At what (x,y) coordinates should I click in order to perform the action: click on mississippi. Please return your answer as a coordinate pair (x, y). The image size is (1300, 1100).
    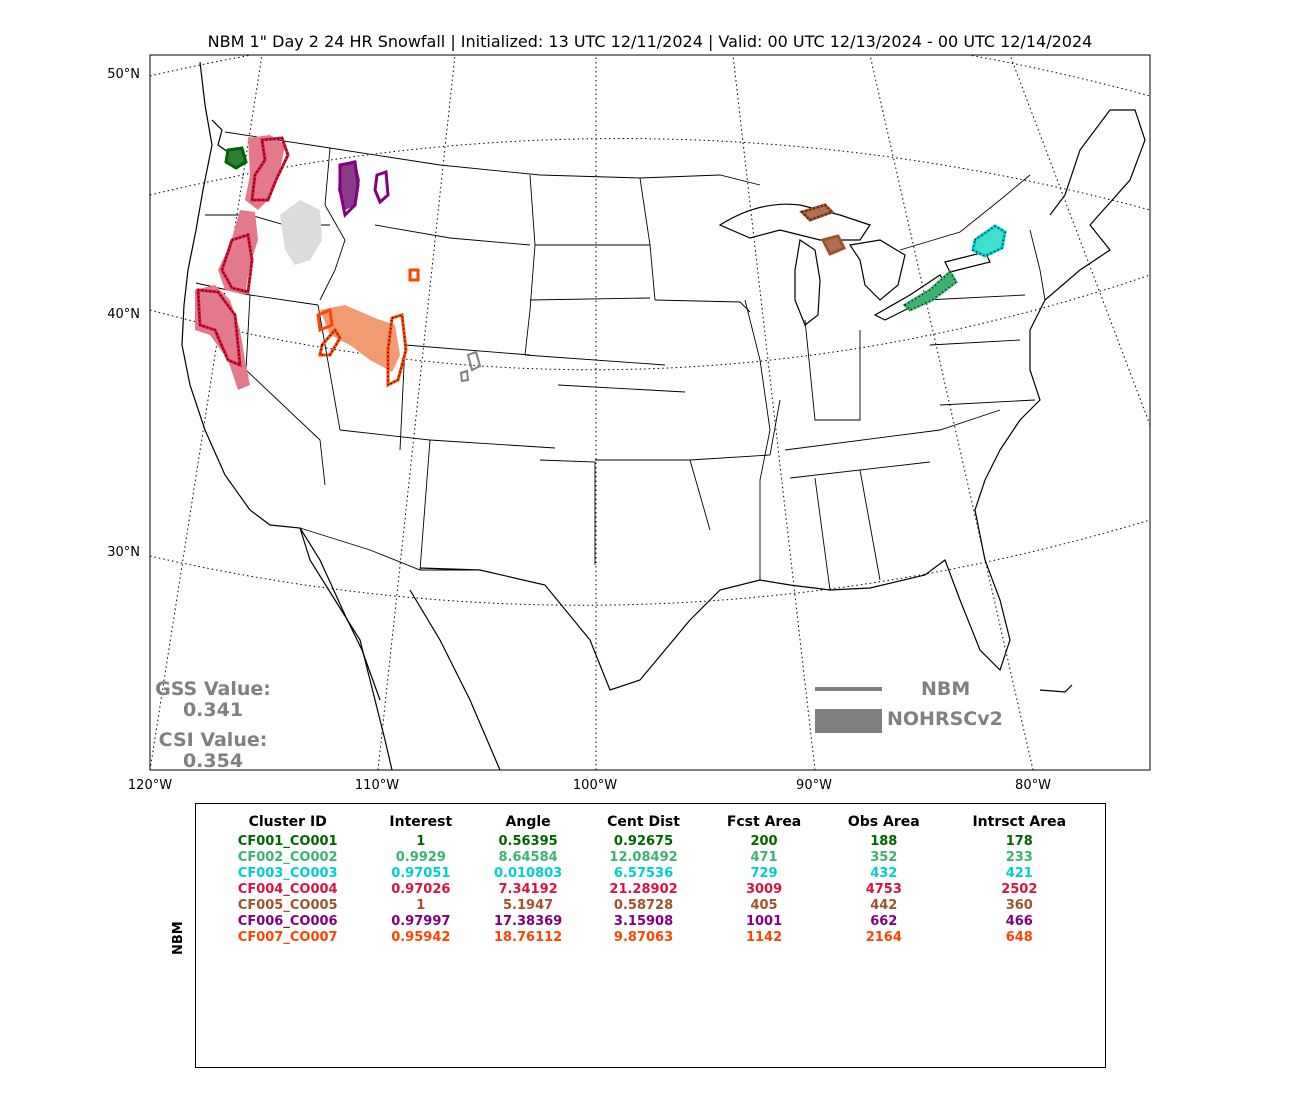
    Looking at the image, I should click on (757, 439).